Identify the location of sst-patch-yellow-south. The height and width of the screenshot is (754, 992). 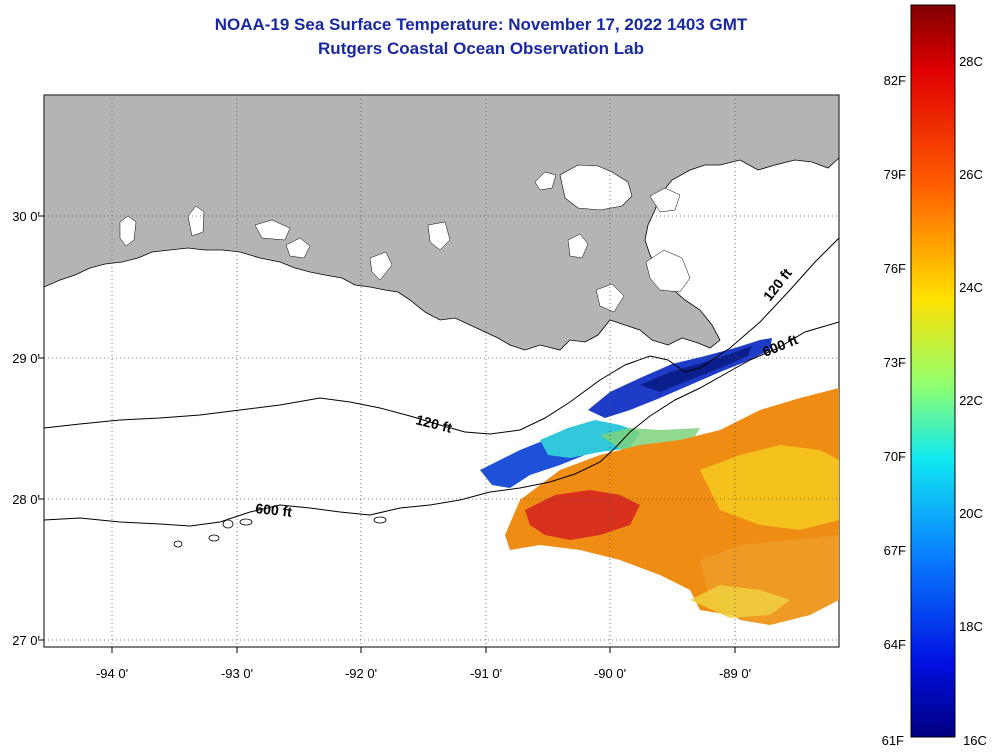
(740, 601).